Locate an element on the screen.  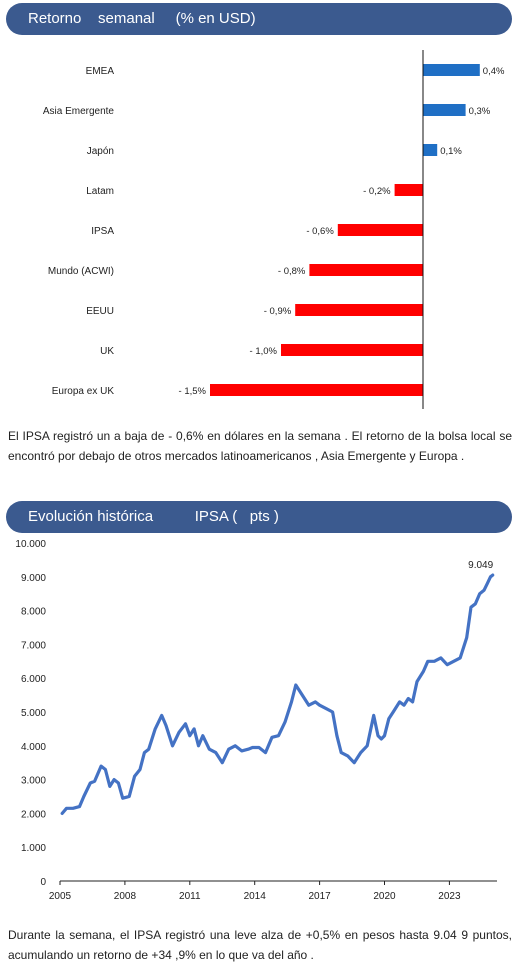
bar-category-label: Asia Emergente is located at coordinates (79, 111).